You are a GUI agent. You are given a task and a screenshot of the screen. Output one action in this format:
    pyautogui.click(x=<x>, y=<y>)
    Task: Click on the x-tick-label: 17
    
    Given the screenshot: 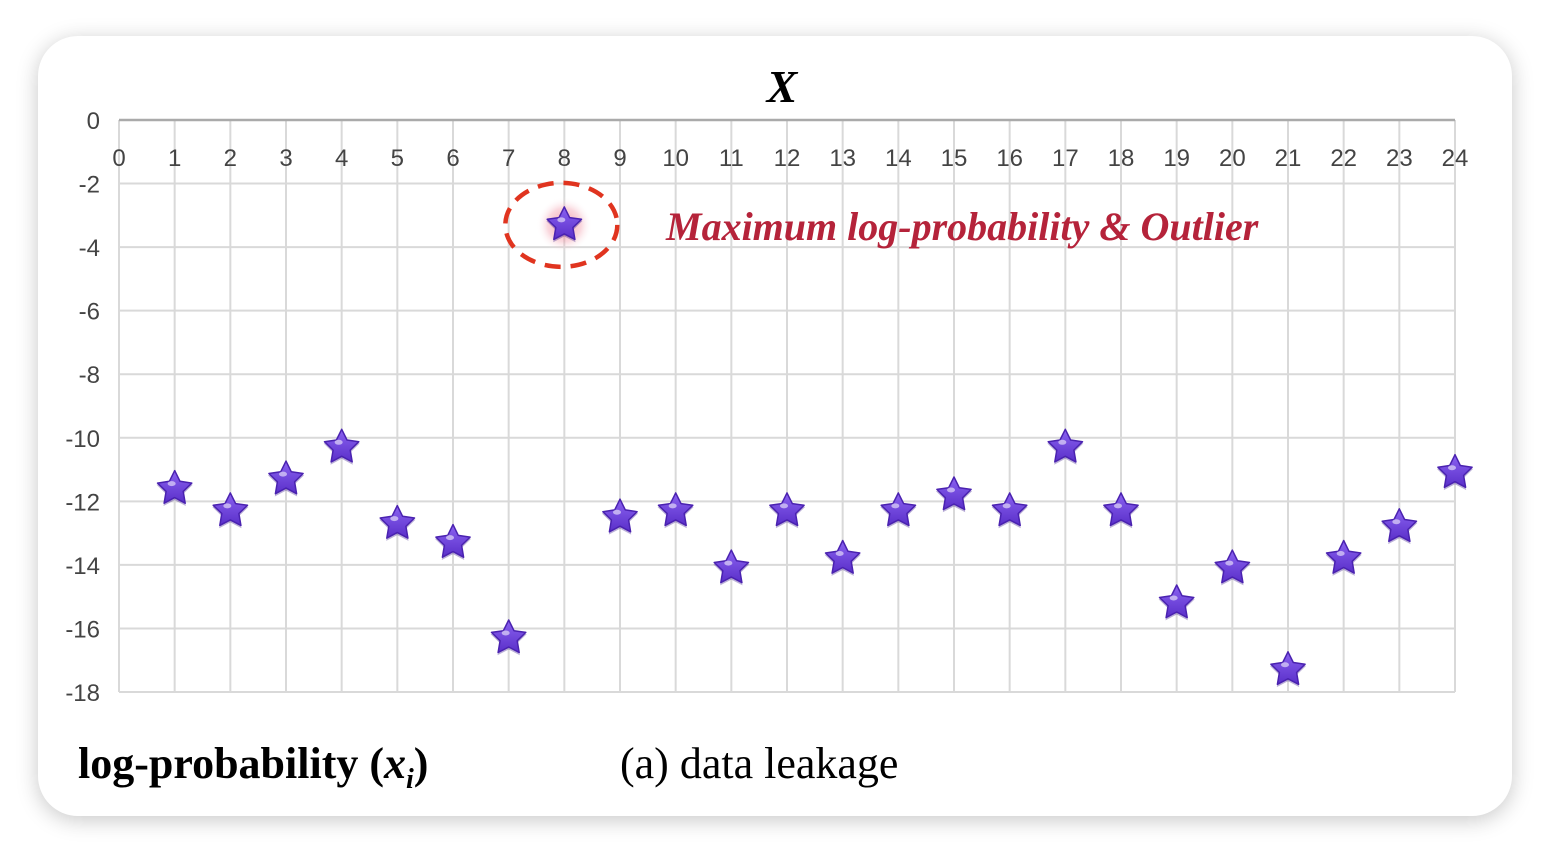 What is the action you would take?
    pyautogui.click(x=1065, y=158)
    